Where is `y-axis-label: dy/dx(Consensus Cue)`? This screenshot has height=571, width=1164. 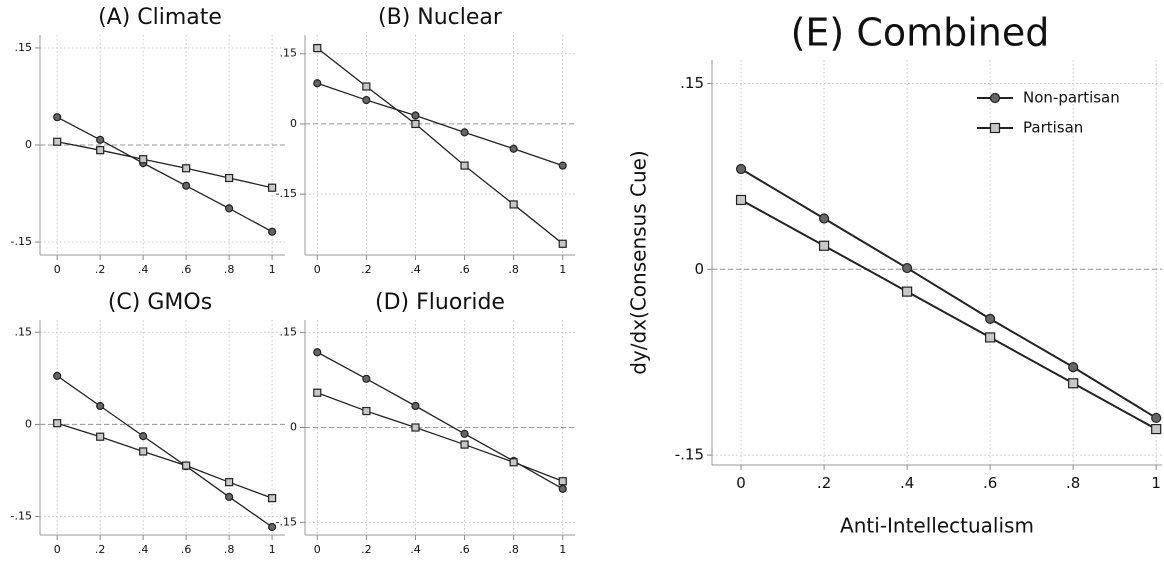 y-axis-label: dy/dx(Consensus Cue) is located at coordinates (639, 262).